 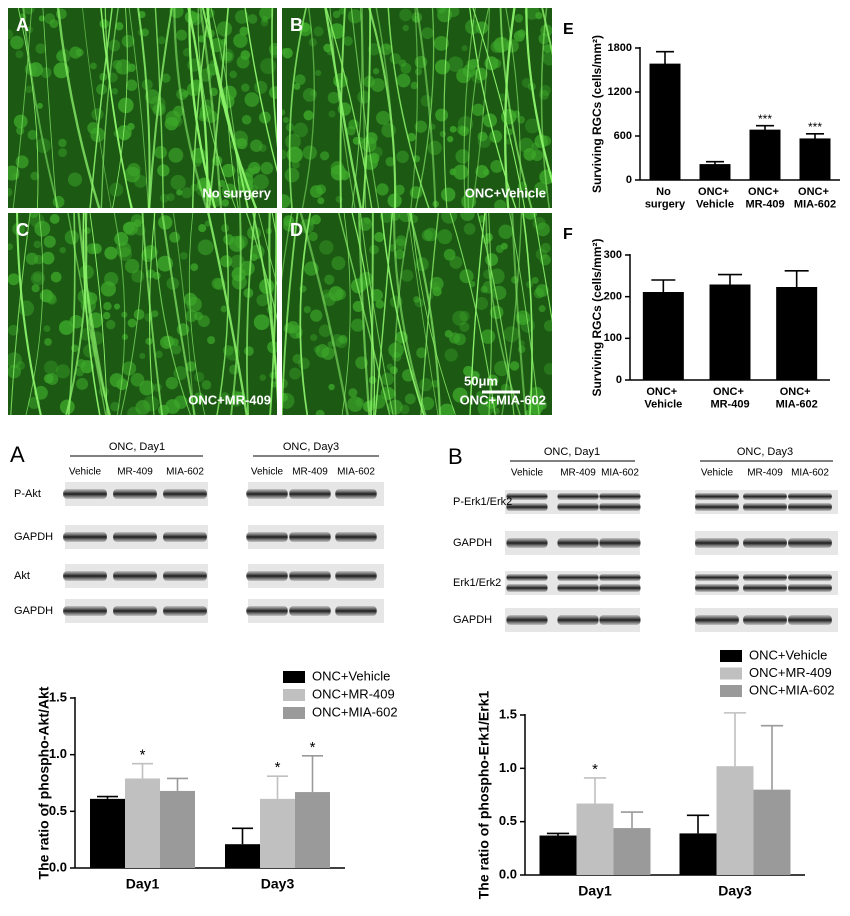 I want to click on x-tick-label: ONC+ MR-409, so click(x=729, y=398).